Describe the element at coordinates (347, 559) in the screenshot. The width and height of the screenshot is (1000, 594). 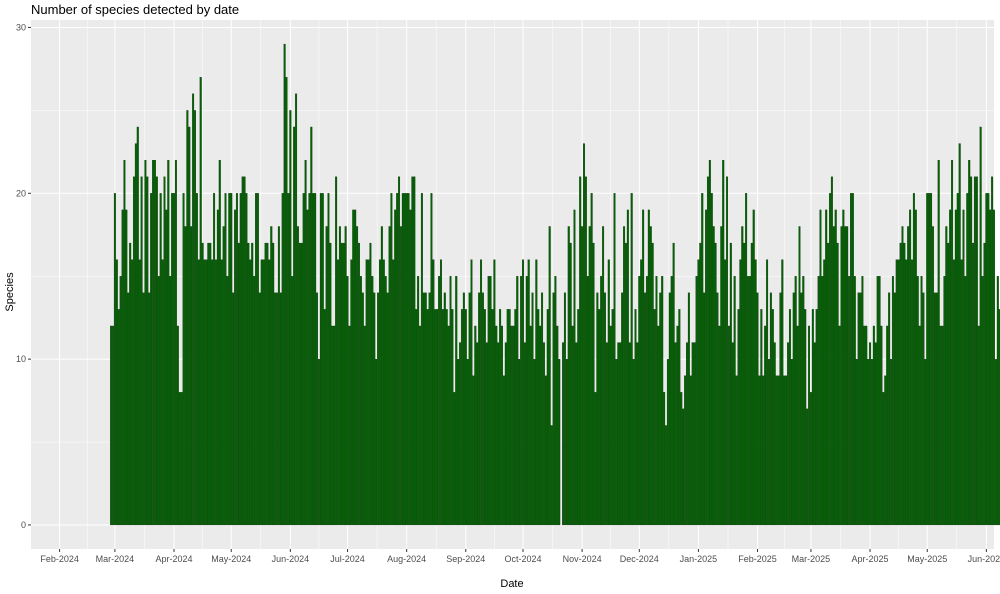
I see `x-tick-label: Jul-2024` at that location.